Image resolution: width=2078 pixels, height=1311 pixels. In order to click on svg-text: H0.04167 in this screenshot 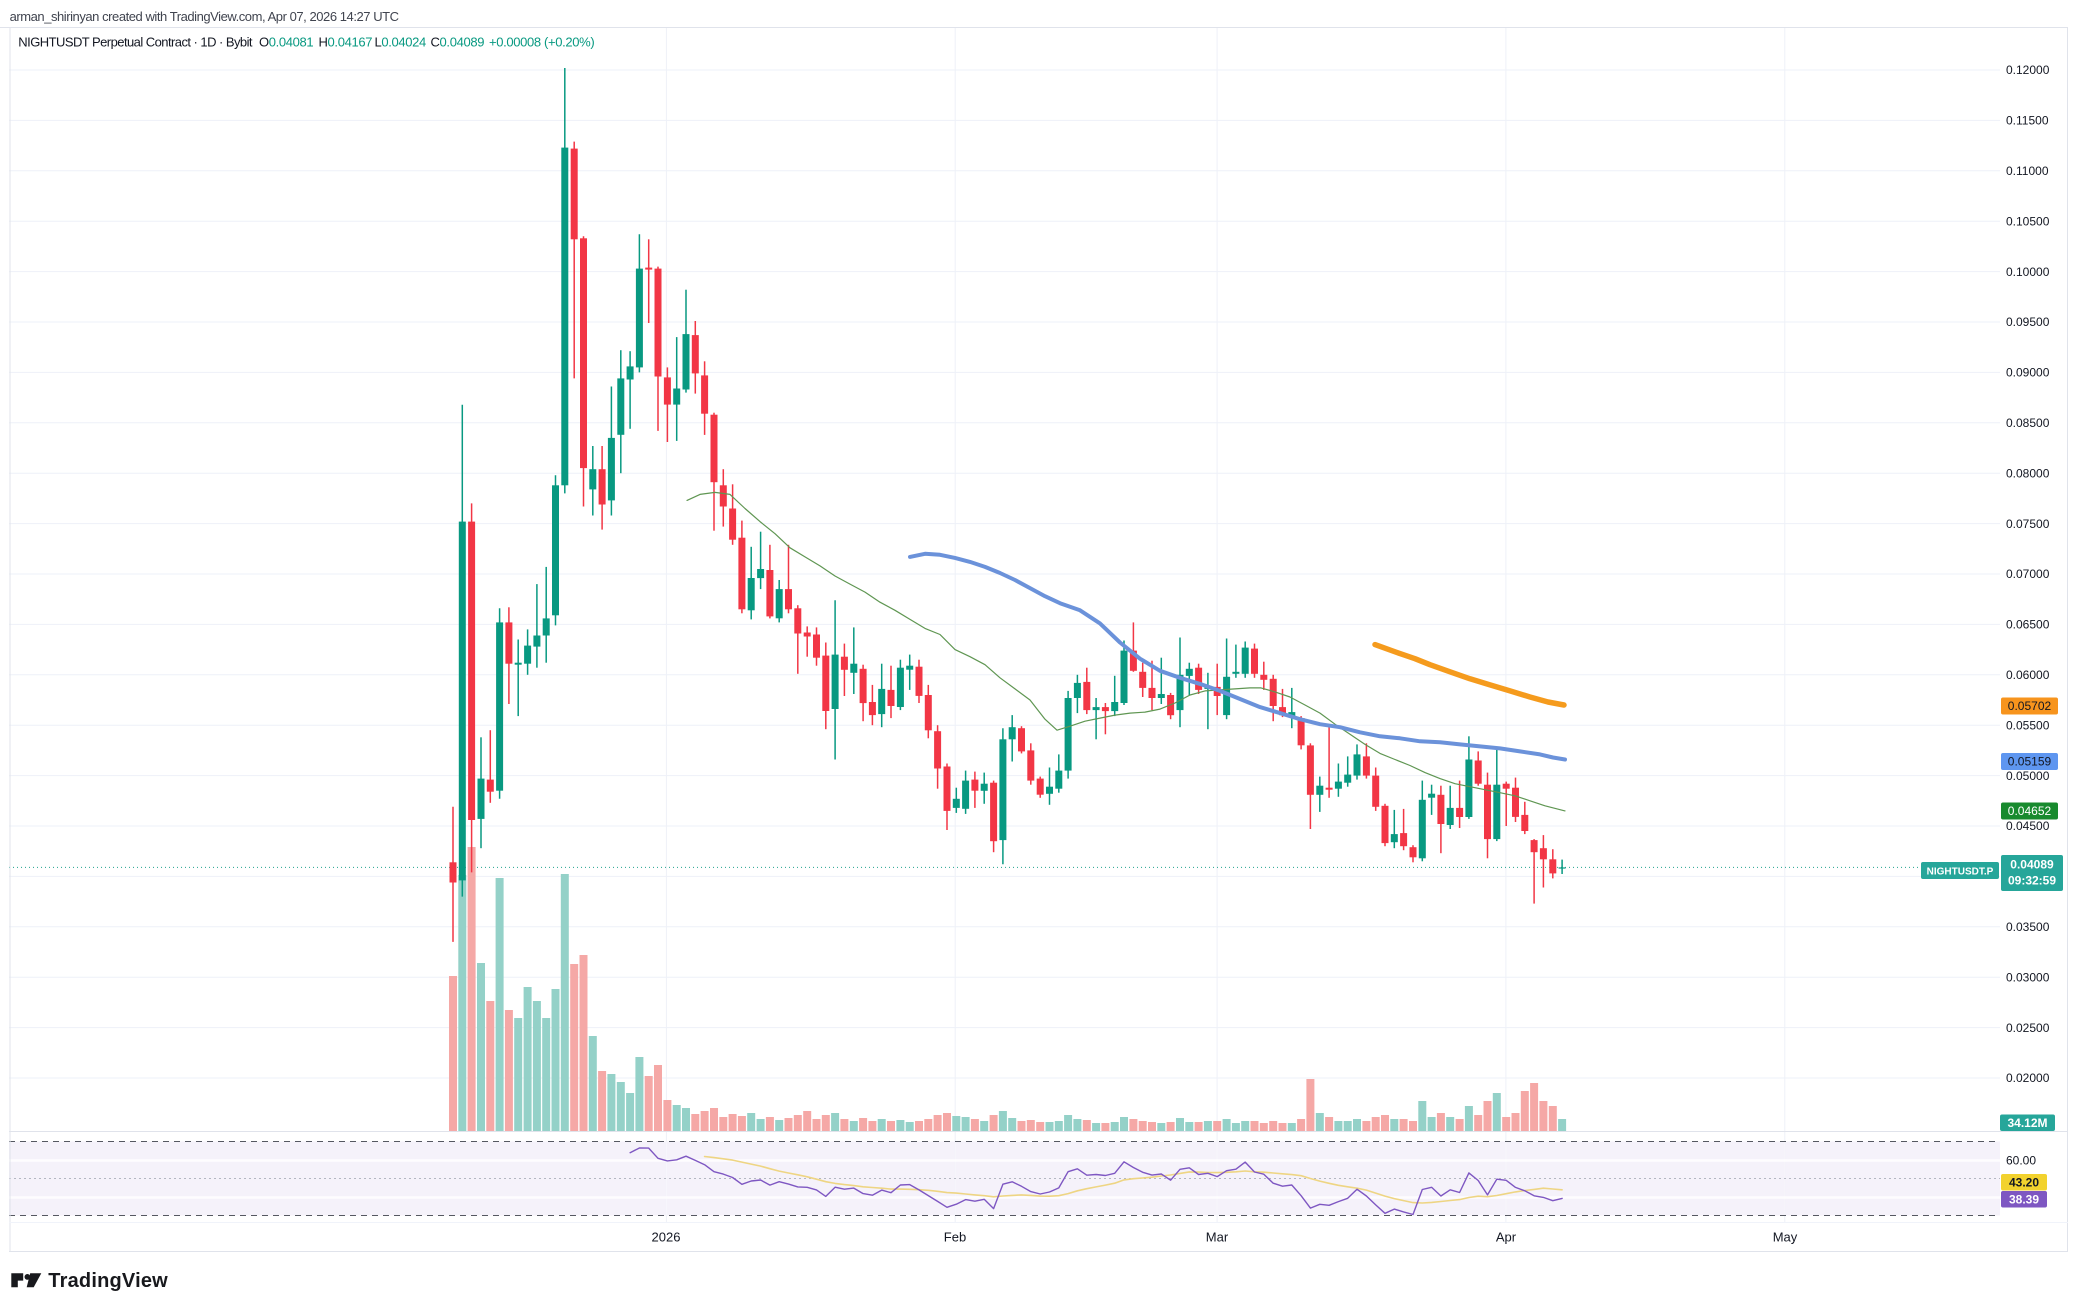, I will do `click(346, 42)`.